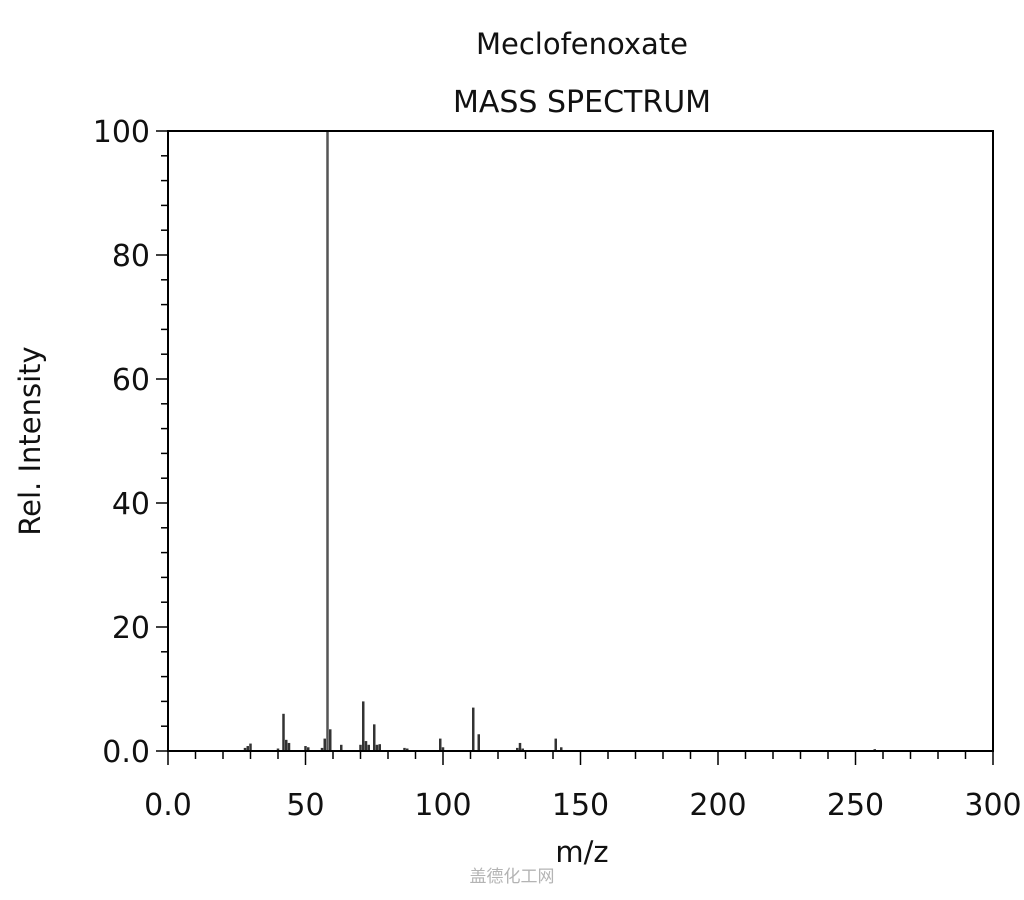 The image size is (1024, 900). Describe the element at coordinates (992, 805) in the screenshot. I see `x-tick-label: 300` at that location.